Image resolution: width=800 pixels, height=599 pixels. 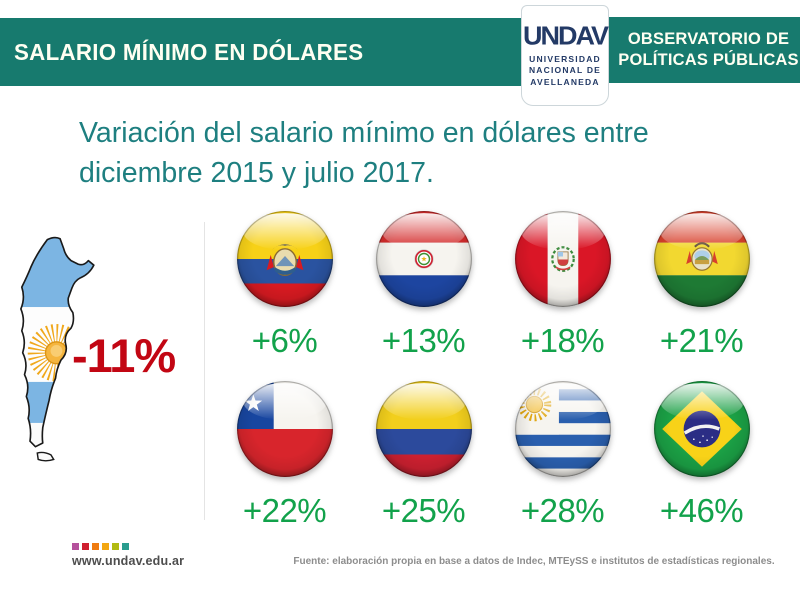 What do you see at coordinates (105, 546) in the screenshot?
I see `dot-amber` at bounding box center [105, 546].